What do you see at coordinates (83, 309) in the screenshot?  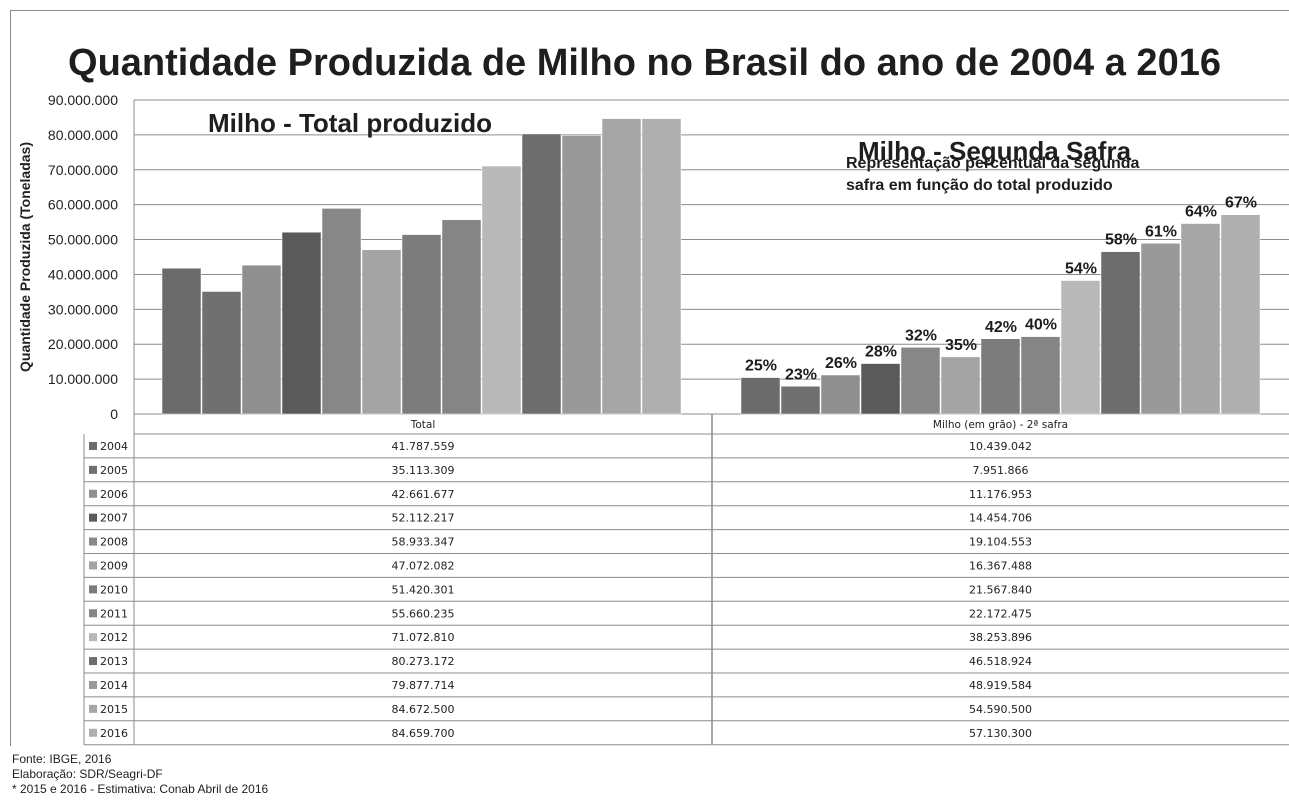 I see `y-tick-label: 30.000.000` at bounding box center [83, 309].